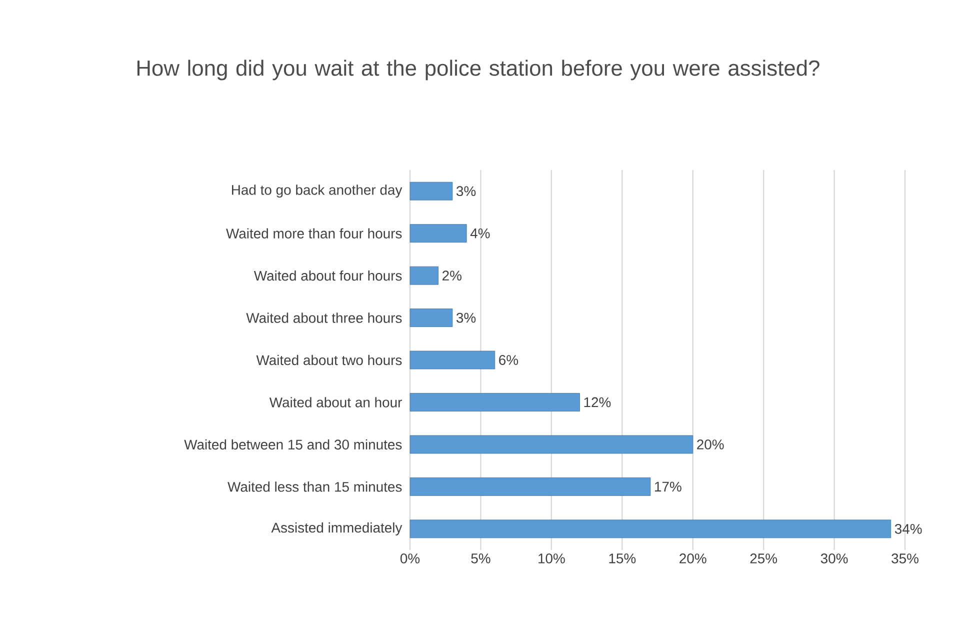 The height and width of the screenshot is (620, 956). I want to click on x-tick-label: 10%, so click(551, 559).